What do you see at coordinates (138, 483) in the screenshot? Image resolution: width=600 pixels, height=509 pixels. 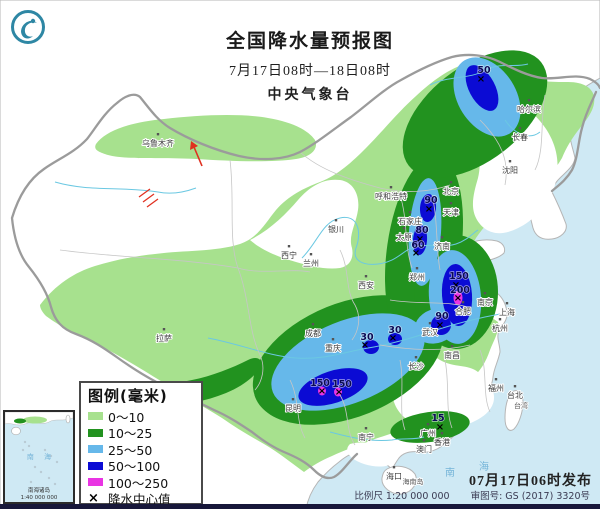 I see `legend-range-label: 100～250` at bounding box center [138, 483].